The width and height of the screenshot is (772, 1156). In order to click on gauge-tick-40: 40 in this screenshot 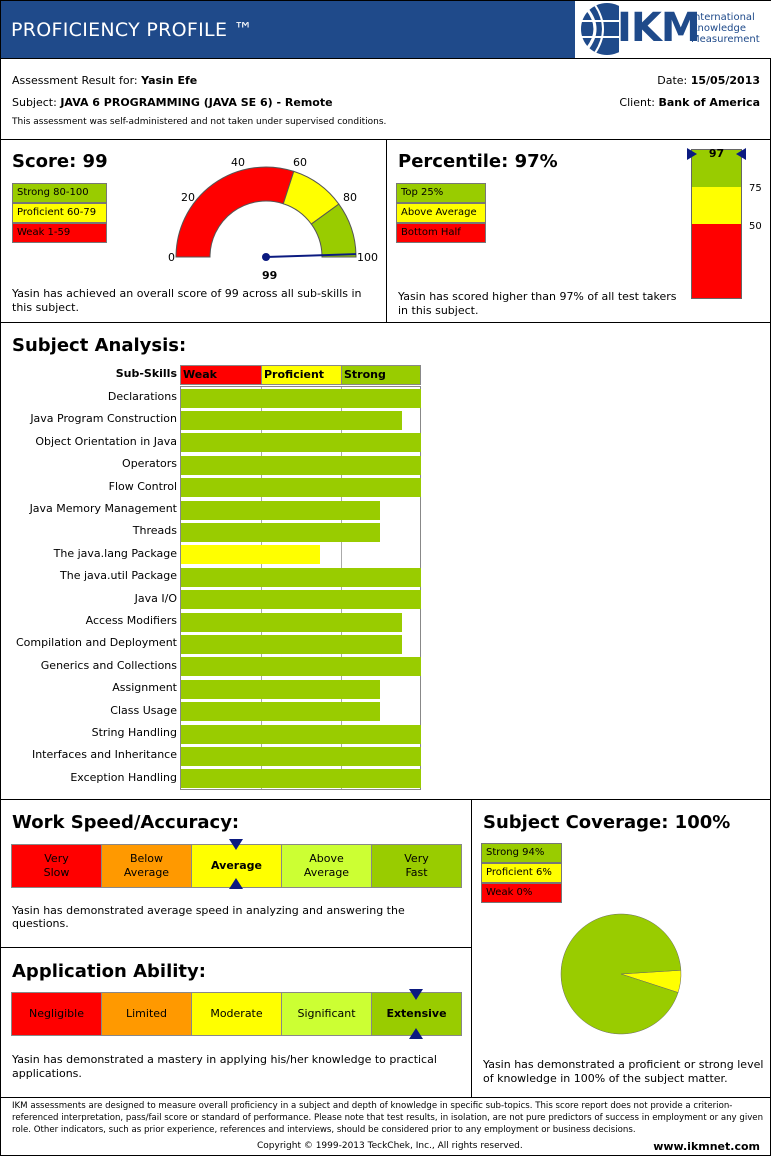, I will do `click(238, 162)`.